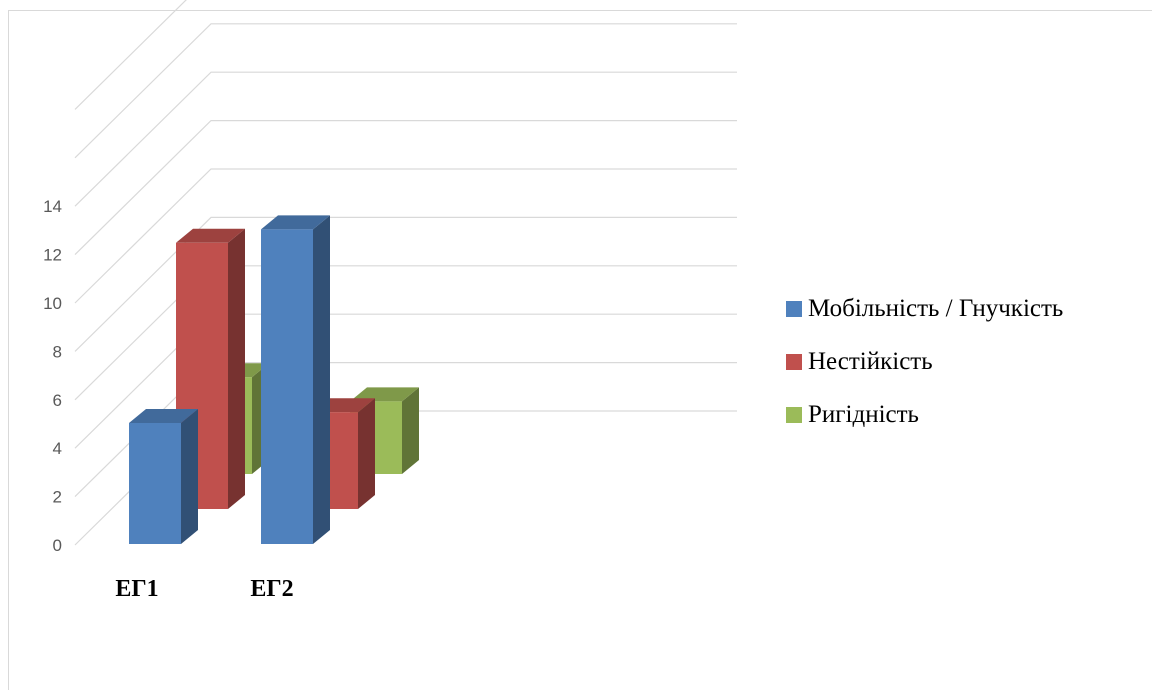 The image size is (1152, 690). What do you see at coordinates (57, 497) in the screenshot?
I see `y-tick-label: 2` at bounding box center [57, 497].